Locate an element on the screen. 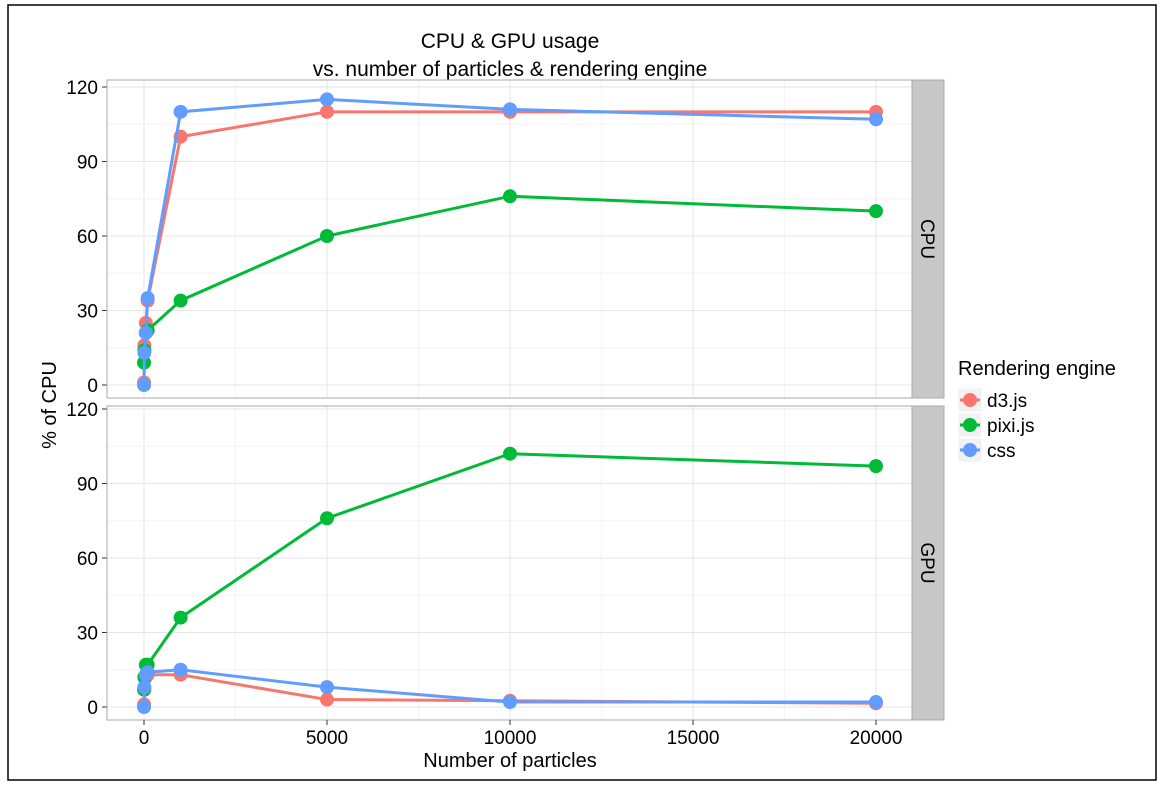  facet-strip-label: CPU is located at coordinates (926, 239).